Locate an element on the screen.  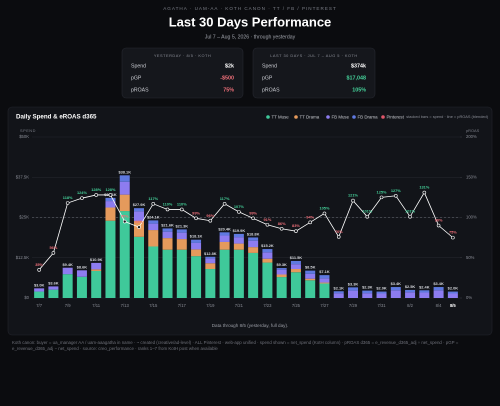
legend-swatch is located at coordinates (354, 117).